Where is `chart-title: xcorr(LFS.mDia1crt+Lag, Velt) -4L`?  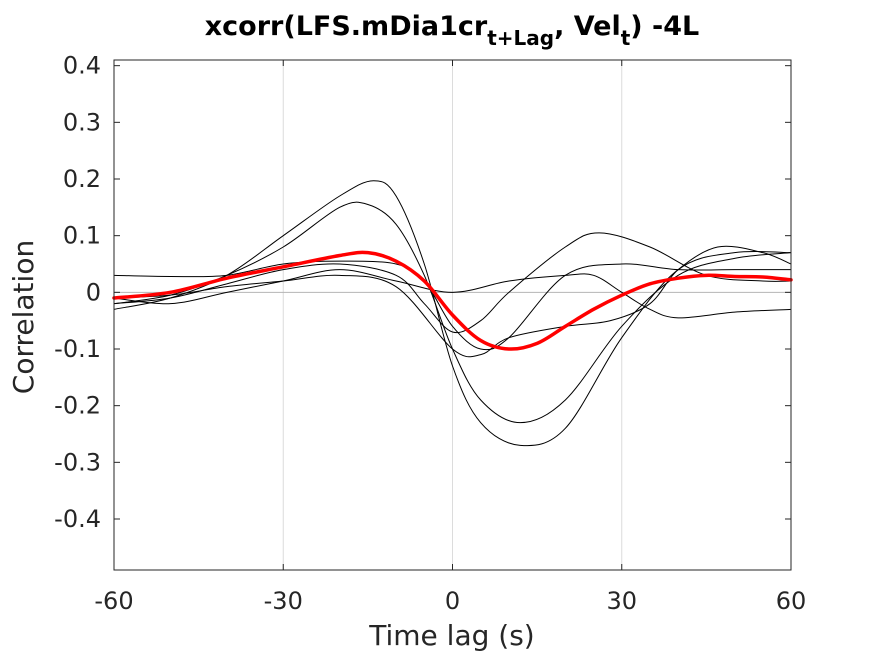
chart-title: xcorr(LFS.mDia1crt+Lag, Velt) -4L is located at coordinates (452, 30).